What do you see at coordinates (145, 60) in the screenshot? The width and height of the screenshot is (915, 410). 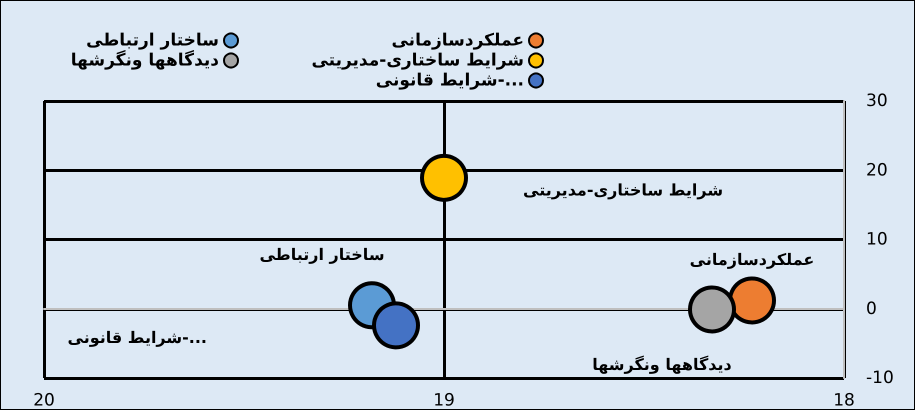 I see `legend-label: دیدگاهها ونگرشها` at bounding box center [145, 60].